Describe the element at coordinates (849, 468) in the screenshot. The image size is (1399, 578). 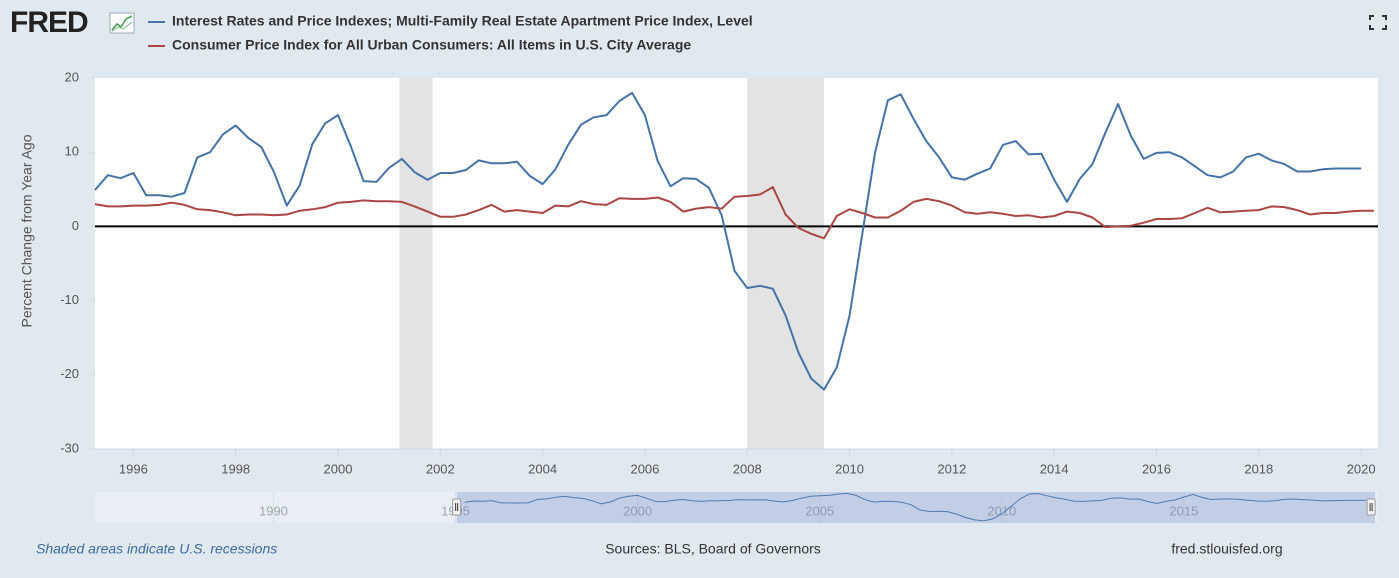
I see `x-tick-label: 2010` at that location.